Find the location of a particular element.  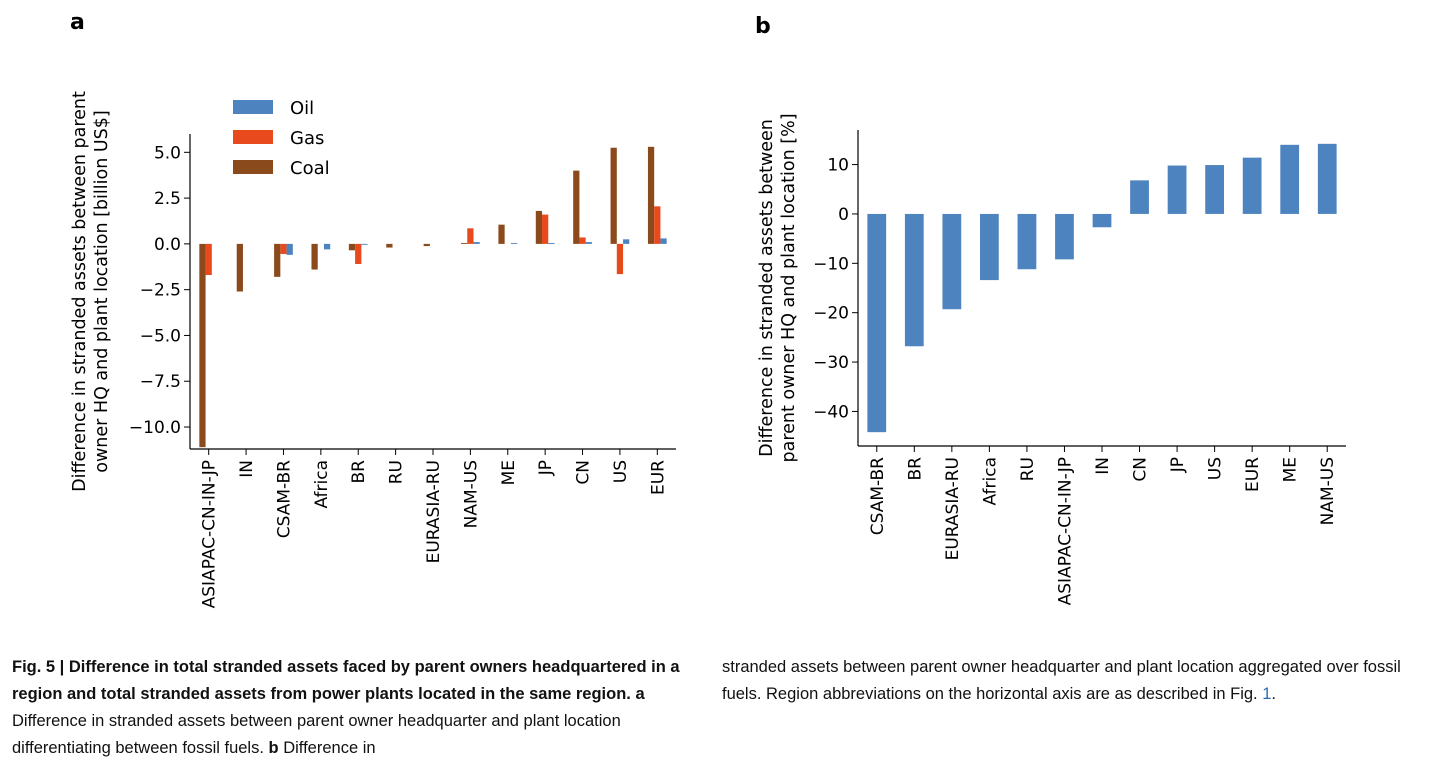

chart-a-x-tick-label: US is located at coordinates (621, 471).